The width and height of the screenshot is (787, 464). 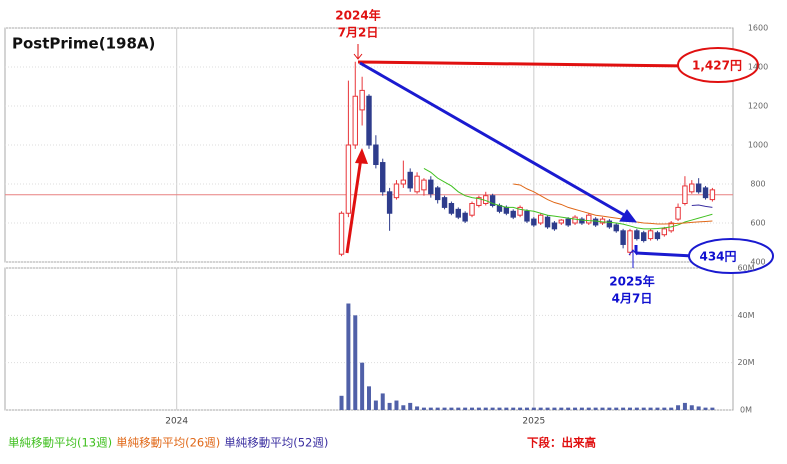 What do you see at coordinates (357, 15) in the screenshot?
I see `annotation-text: 2024年` at bounding box center [357, 15].